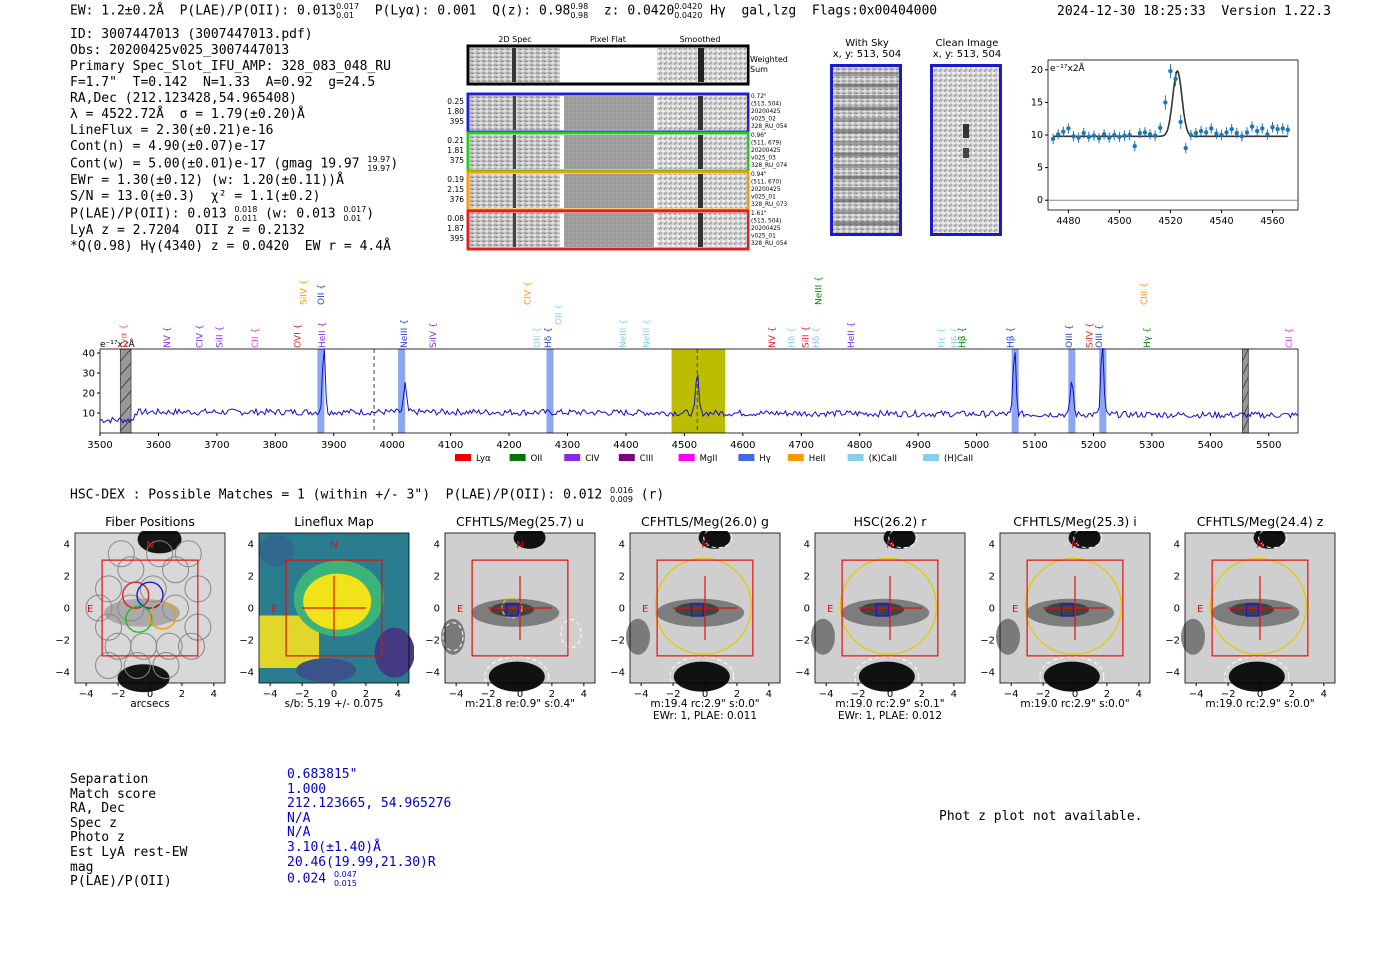 Image resolution: width=1400 pixels, height=953 pixels. Describe the element at coordinates (183, 98) in the screenshot. I see `info-radec: RA,Dec (212.123428,54.965408)` at that location.